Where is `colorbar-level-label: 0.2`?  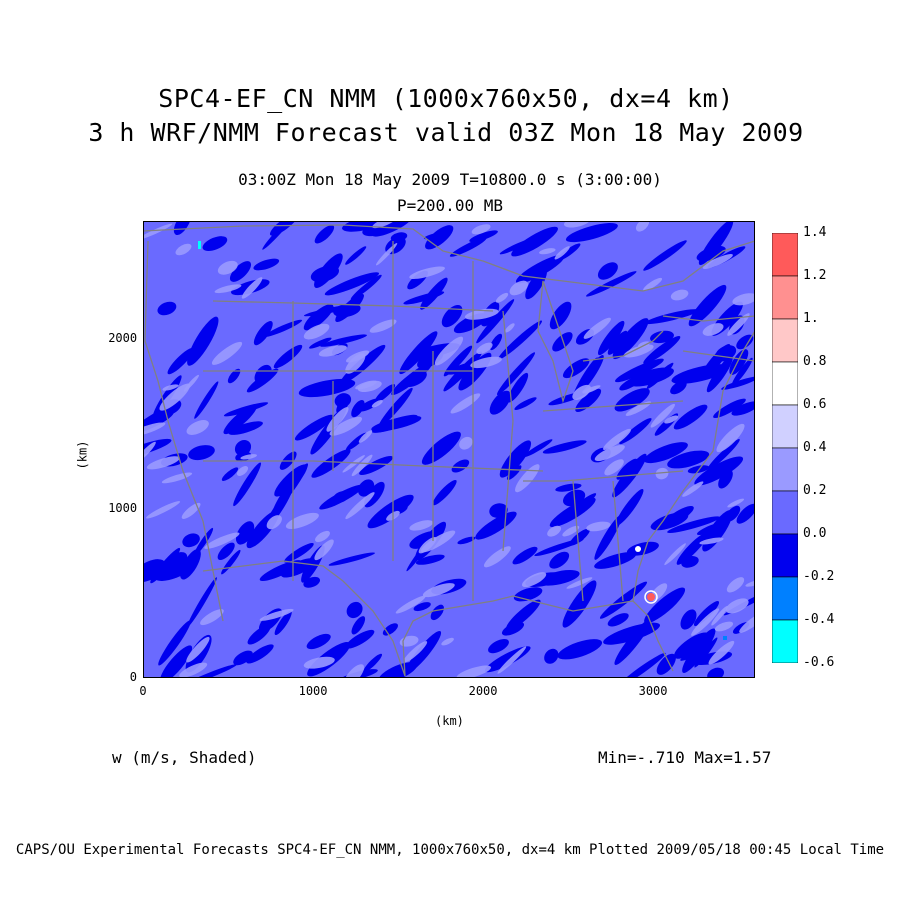
colorbar-level-label: 0.2 is located at coordinates (815, 490).